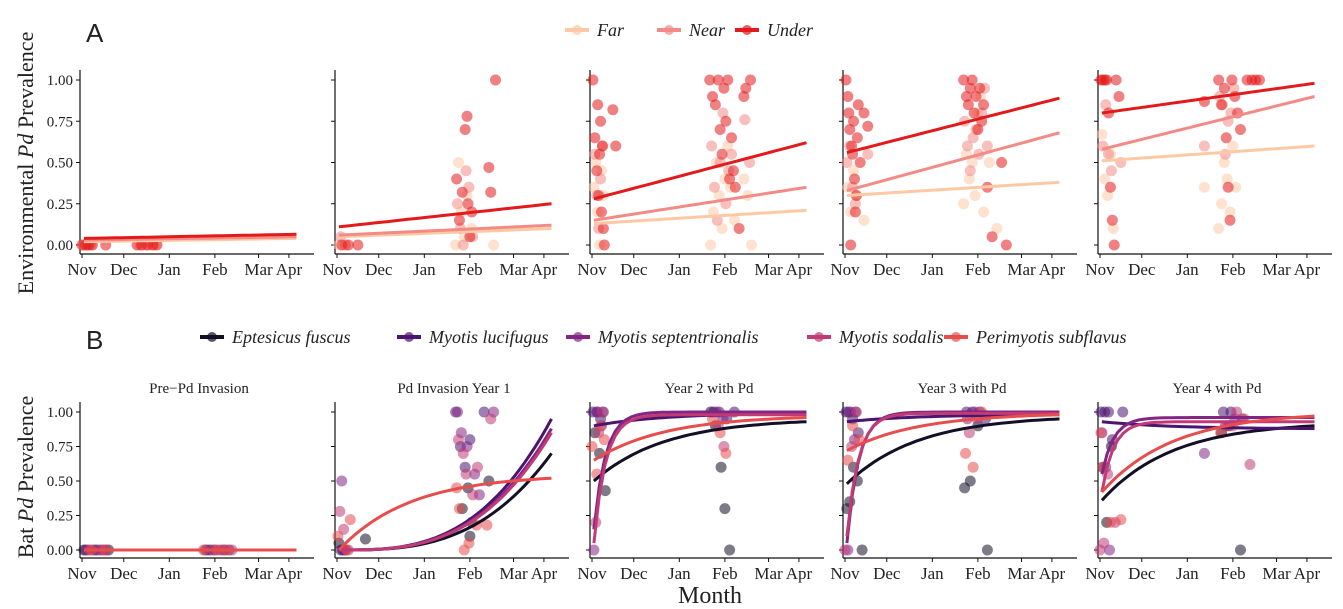 The height and width of the screenshot is (609, 1343). Describe the element at coordinates (578, 337) in the screenshot. I see `legend-key-dot-myotis-septentrionalis` at that location.